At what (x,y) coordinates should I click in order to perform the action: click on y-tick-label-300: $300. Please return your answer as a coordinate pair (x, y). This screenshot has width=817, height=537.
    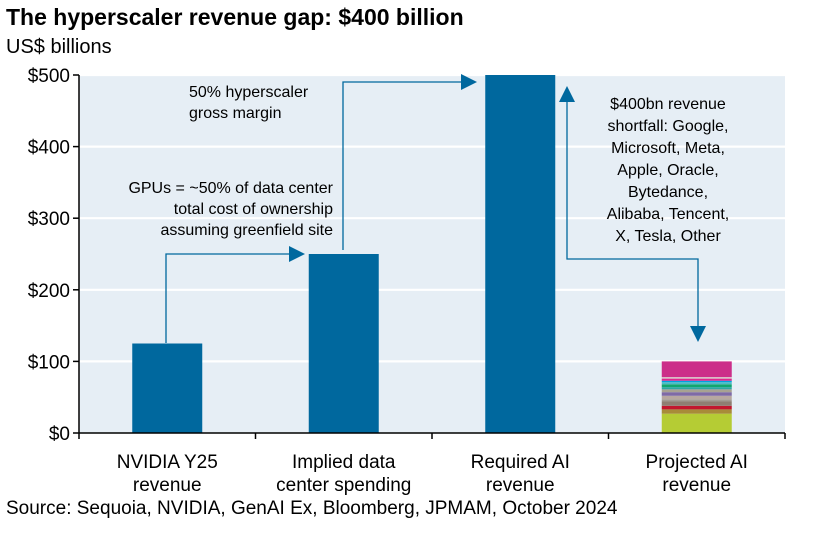
    Looking at the image, I should click on (49, 219).